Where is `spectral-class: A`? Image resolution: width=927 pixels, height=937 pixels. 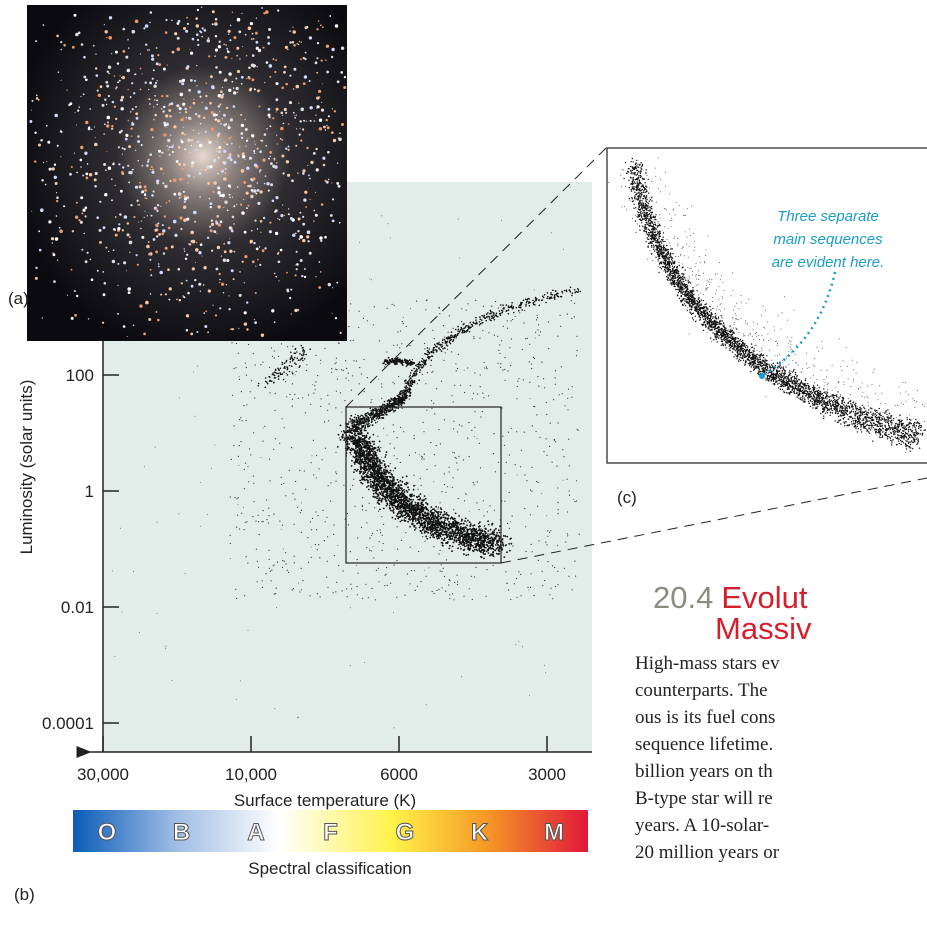 spectral-class: A is located at coordinates (255, 832).